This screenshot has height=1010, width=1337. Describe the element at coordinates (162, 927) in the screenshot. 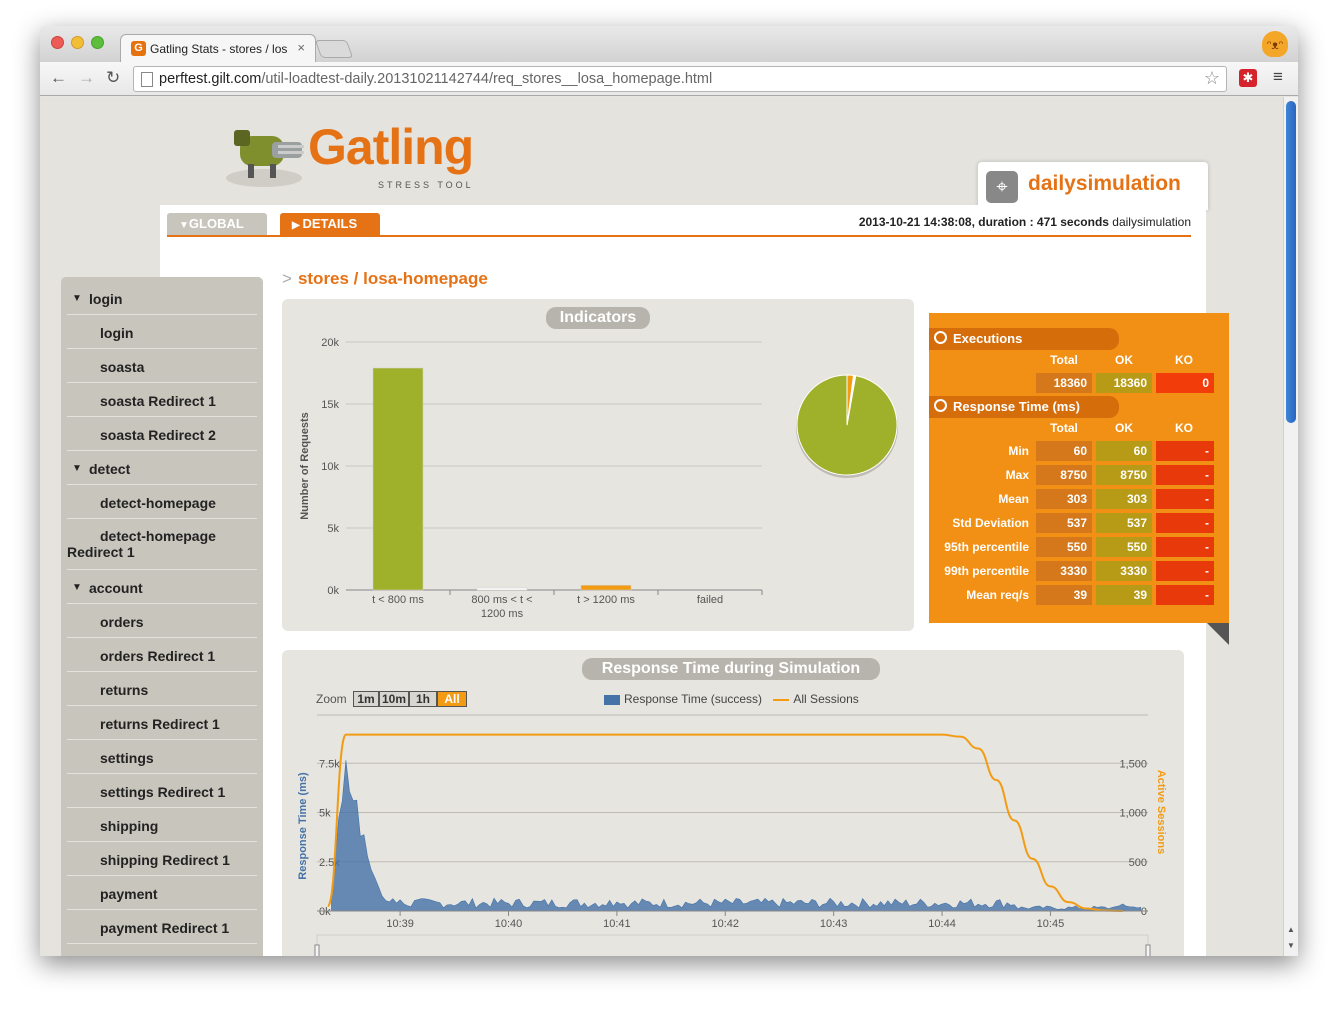

I see `sidebar-item-18: payment Redirect 1` at that location.